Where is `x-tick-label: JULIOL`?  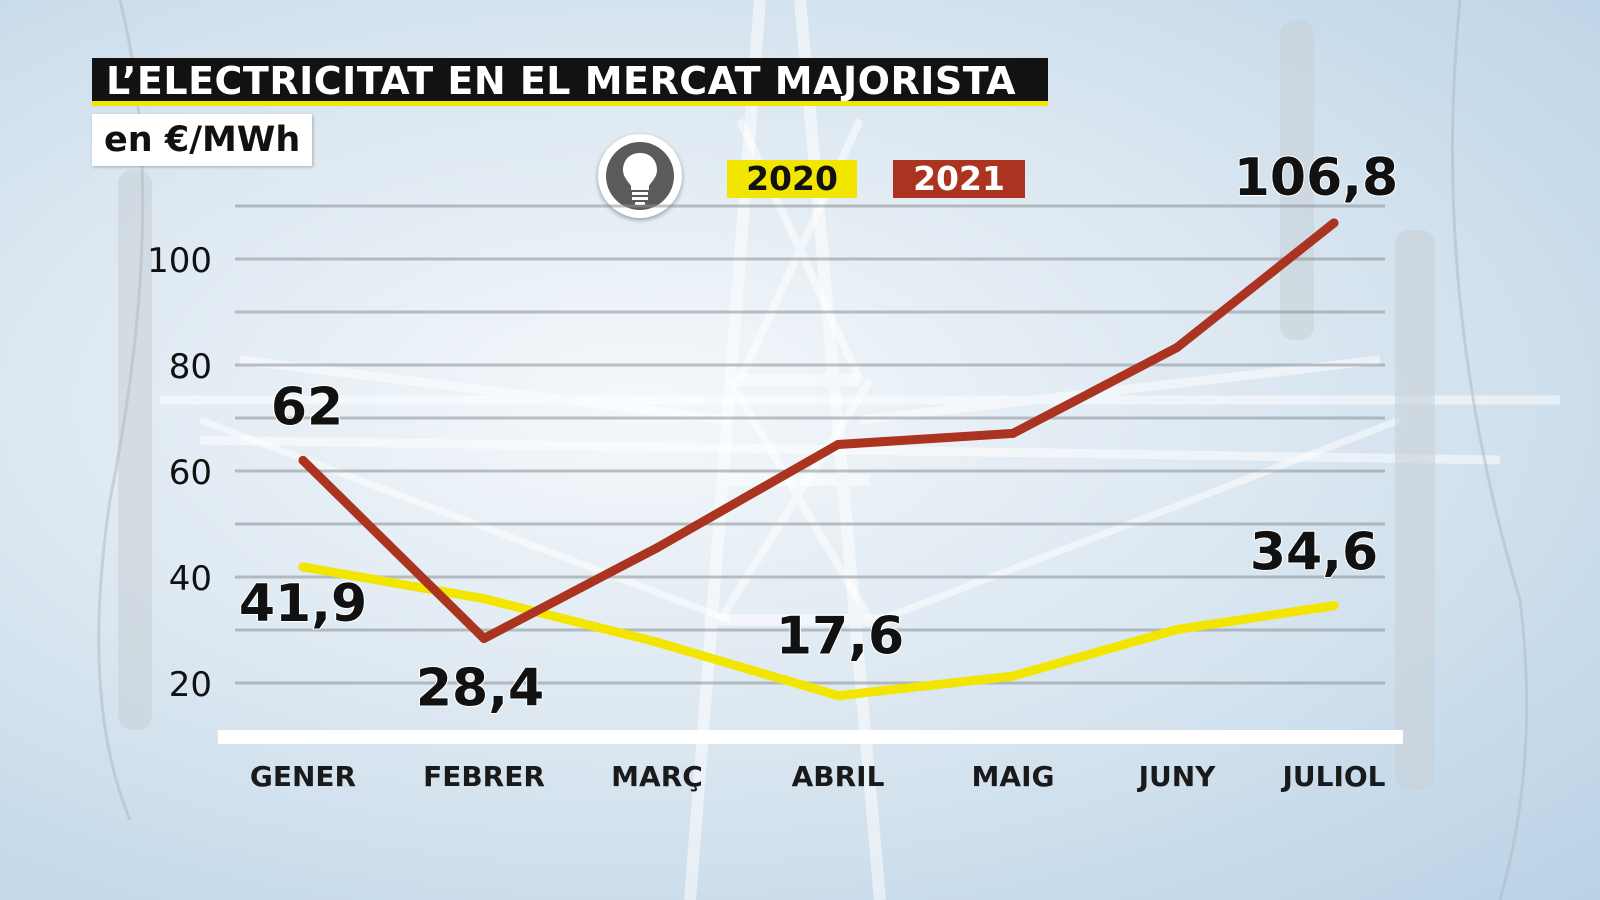 x-tick-label: JULIOL is located at coordinates (1332, 776).